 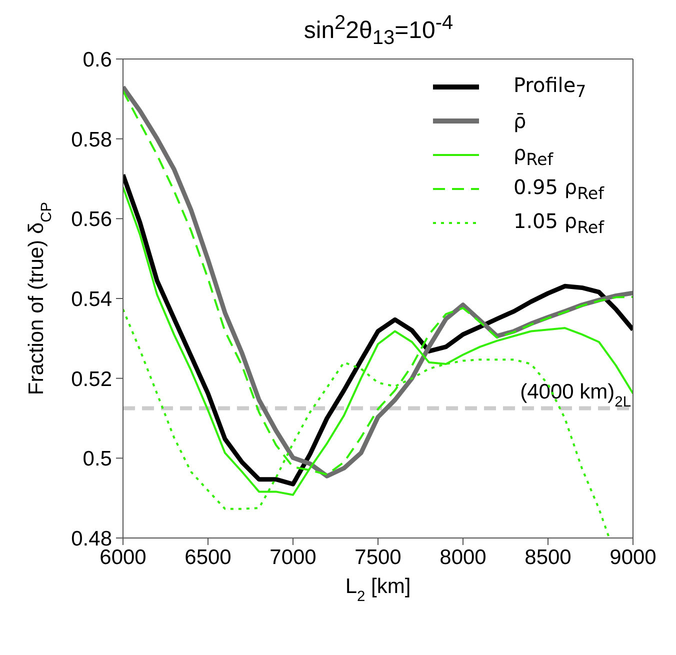 What do you see at coordinates (97, 60) in the screenshot?
I see `y-tick-label: 0.6` at bounding box center [97, 60].